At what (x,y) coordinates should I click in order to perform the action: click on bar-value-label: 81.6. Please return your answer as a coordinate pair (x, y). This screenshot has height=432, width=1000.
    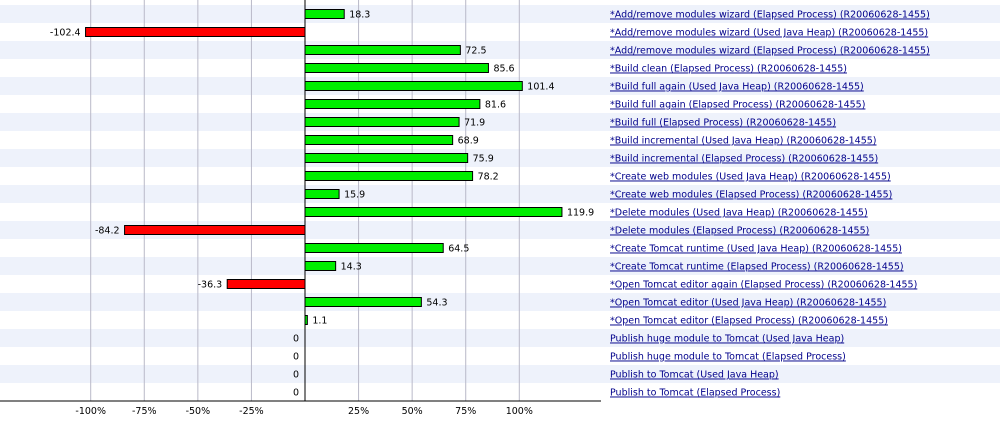
    Looking at the image, I should click on (495, 105).